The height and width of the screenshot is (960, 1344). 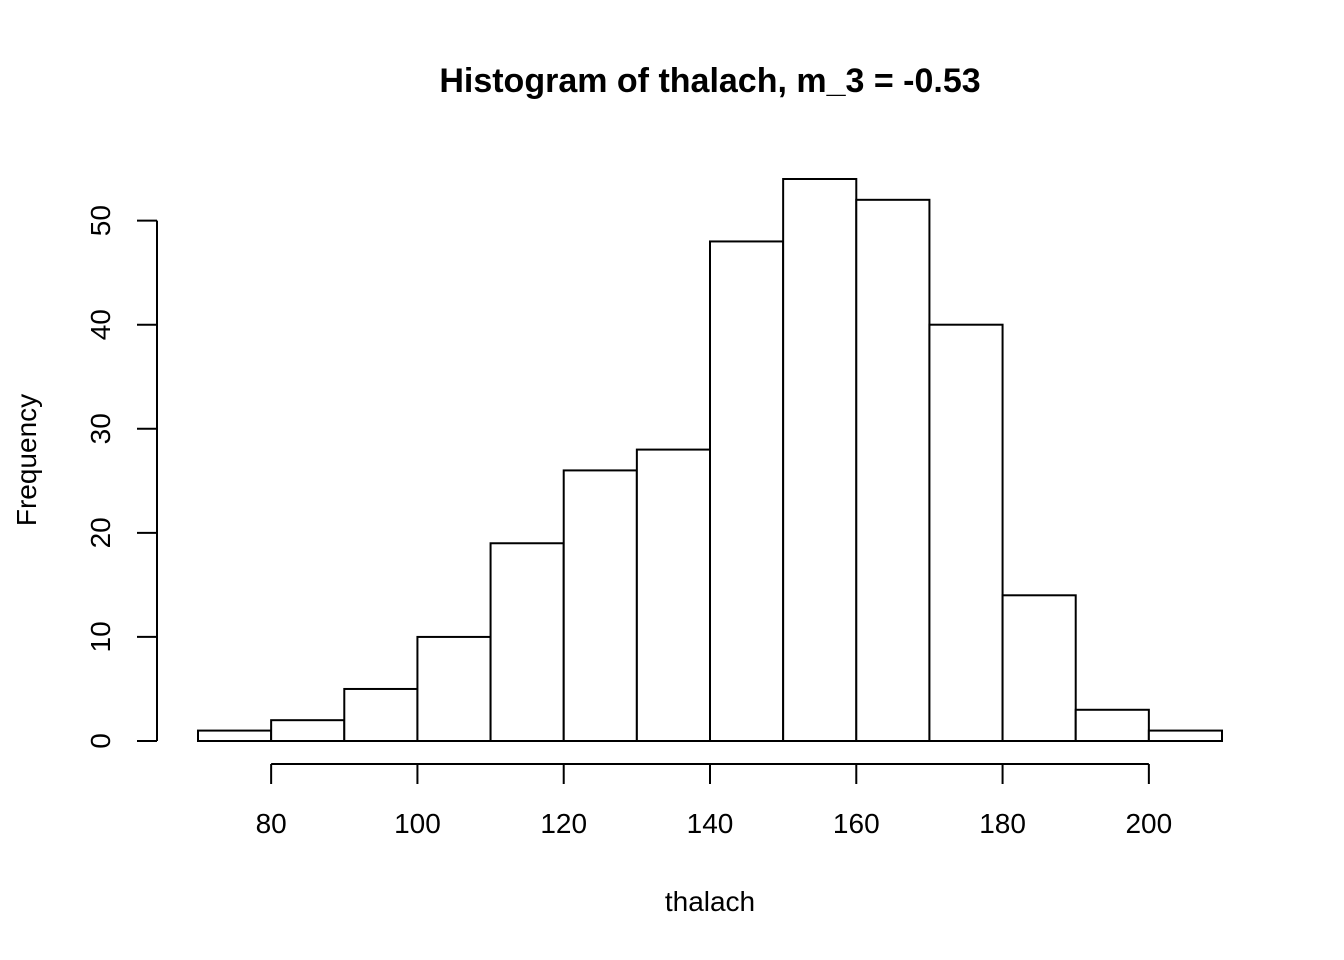 What do you see at coordinates (100, 636) in the screenshot?
I see `y-tick-label: 10` at bounding box center [100, 636].